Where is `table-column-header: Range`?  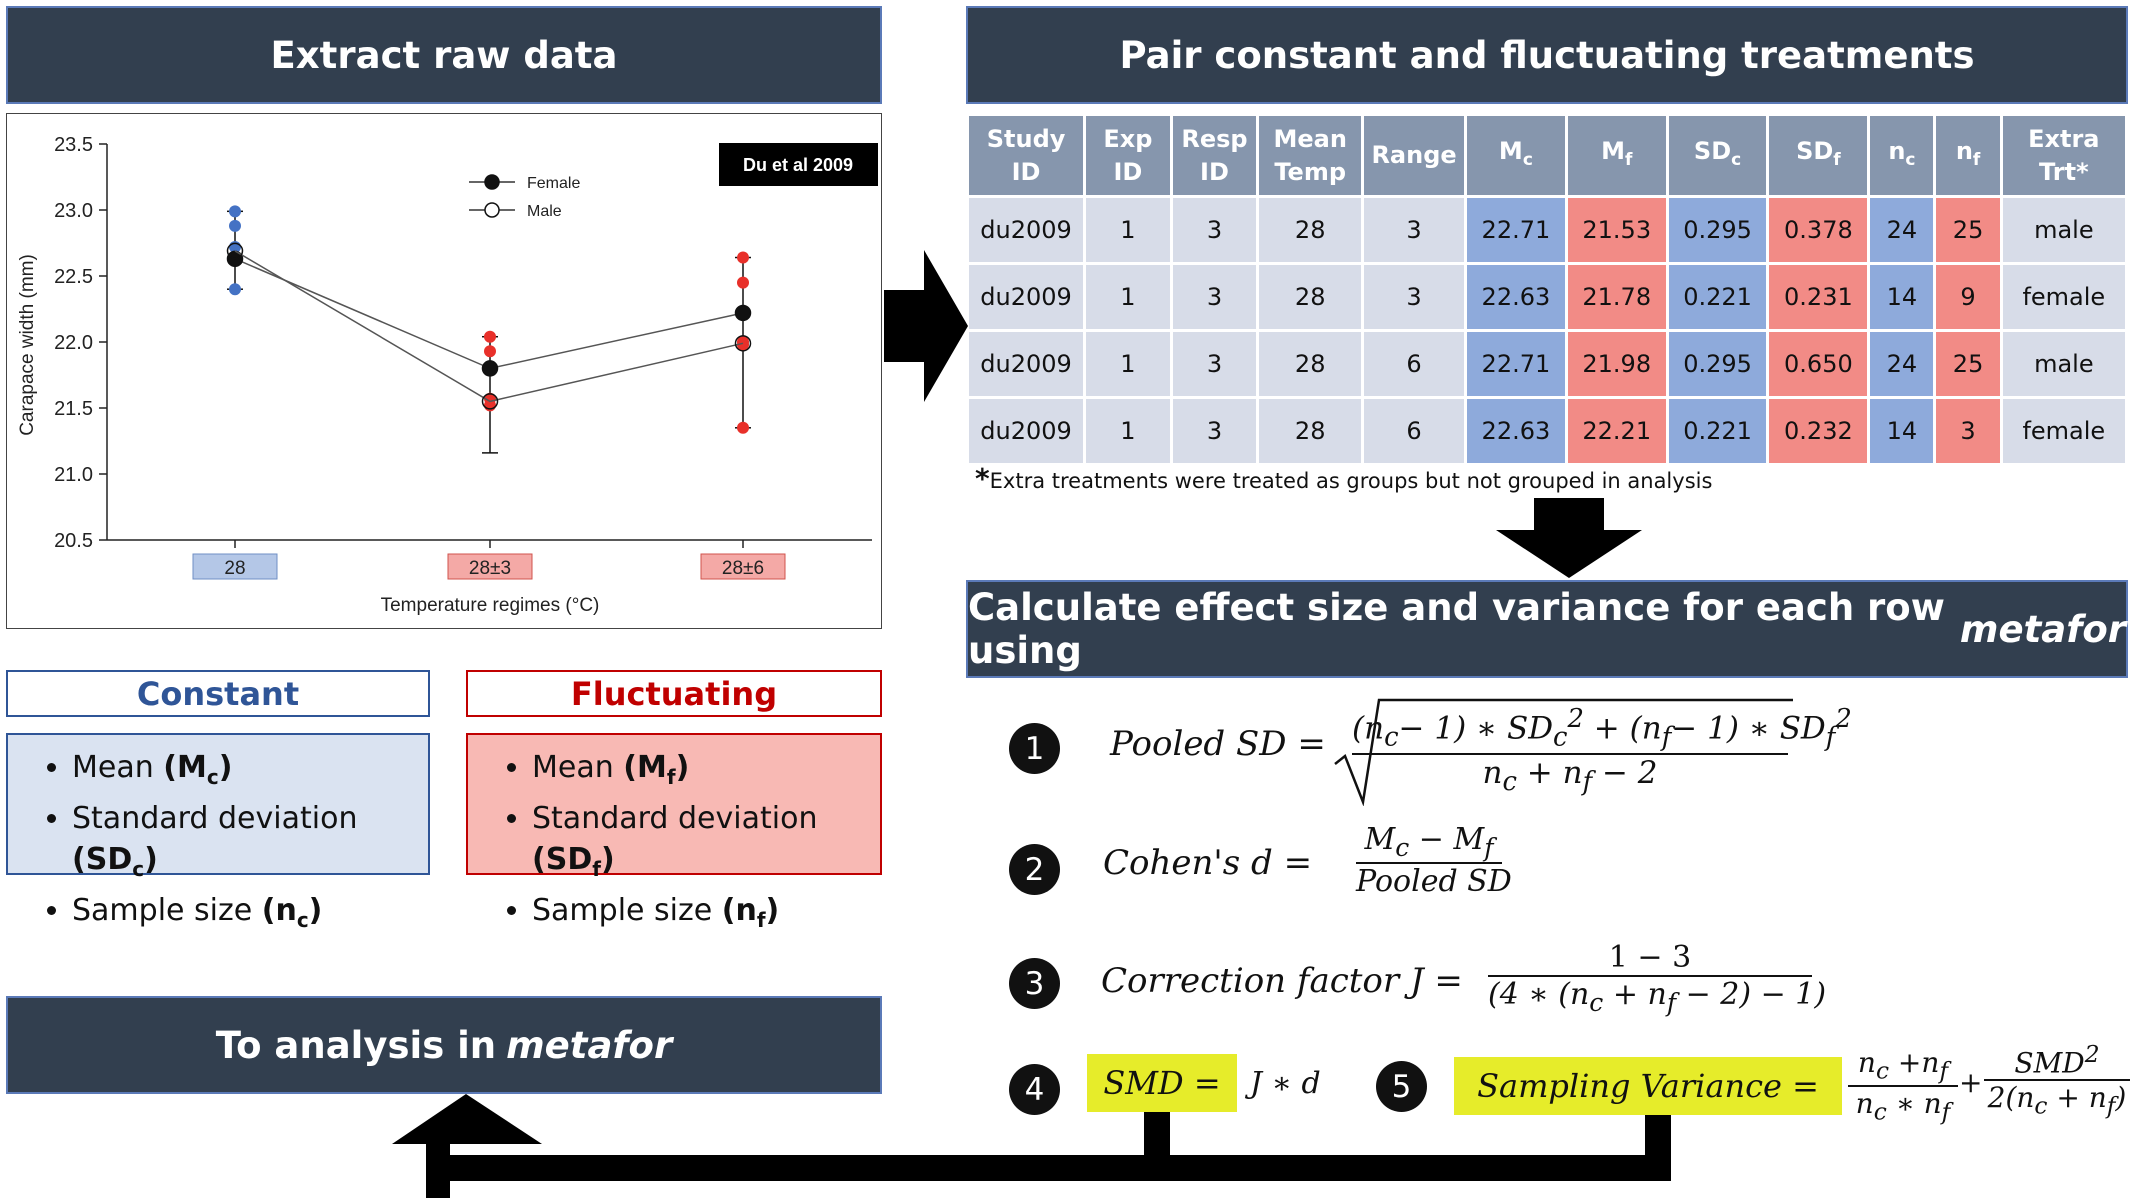 table-column-header: Range is located at coordinates (1414, 155).